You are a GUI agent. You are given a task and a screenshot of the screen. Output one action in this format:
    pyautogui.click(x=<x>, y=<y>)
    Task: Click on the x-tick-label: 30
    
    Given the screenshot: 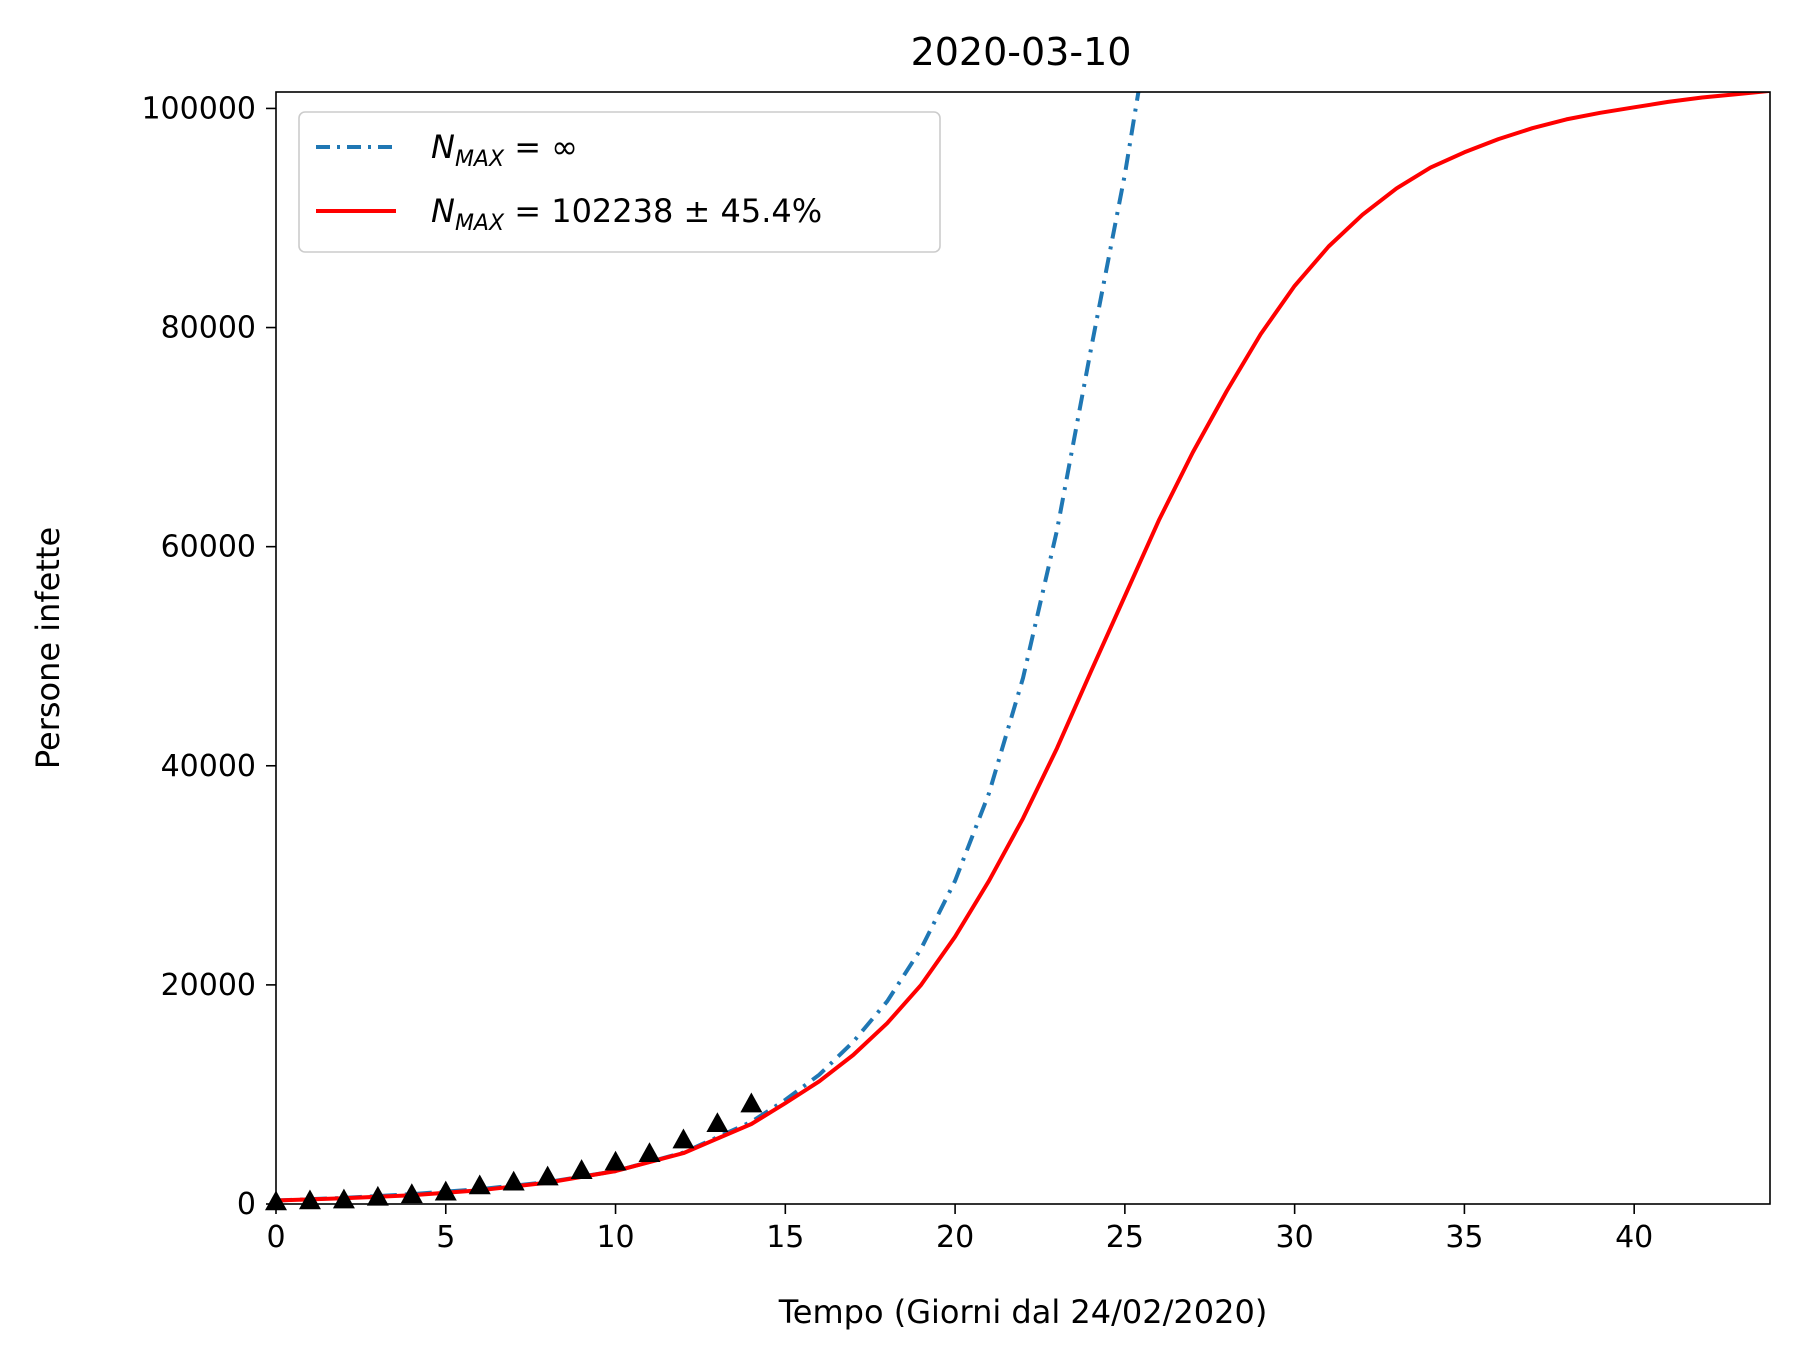 What is the action you would take?
    pyautogui.click(x=1295, y=1237)
    